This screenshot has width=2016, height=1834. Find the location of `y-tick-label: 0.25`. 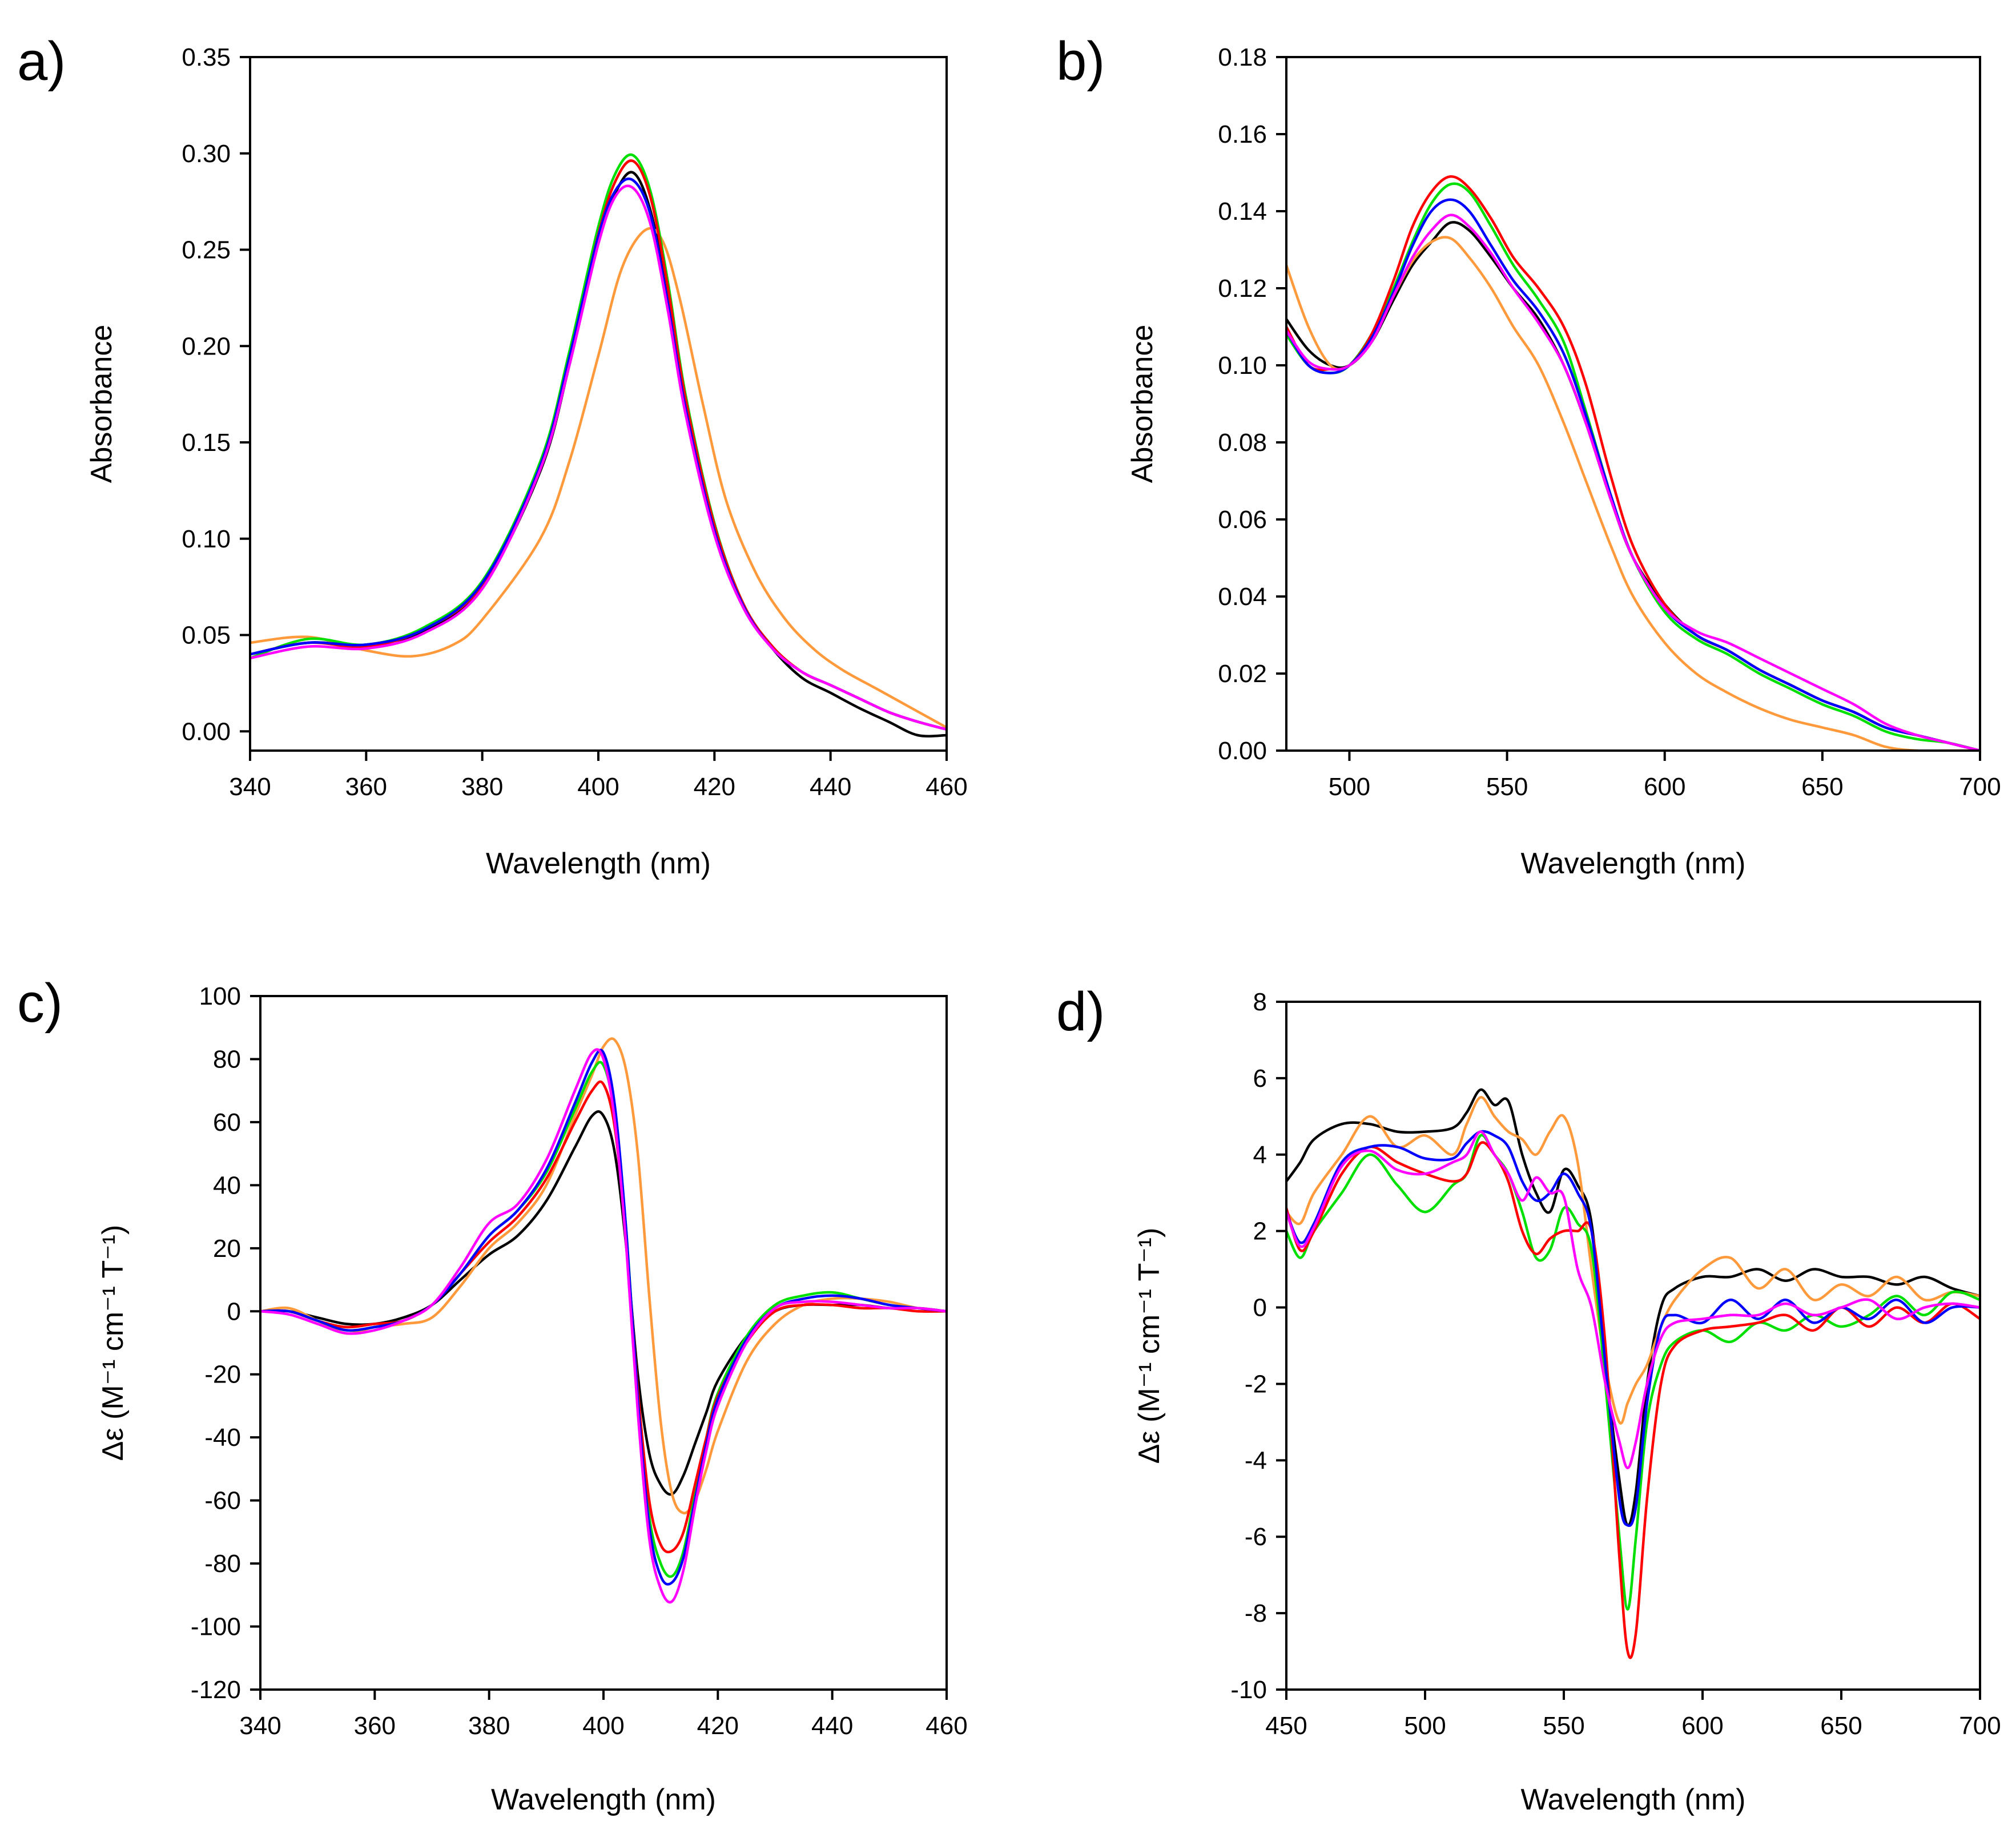

y-tick-label: 0.25 is located at coordinates (206, 250).